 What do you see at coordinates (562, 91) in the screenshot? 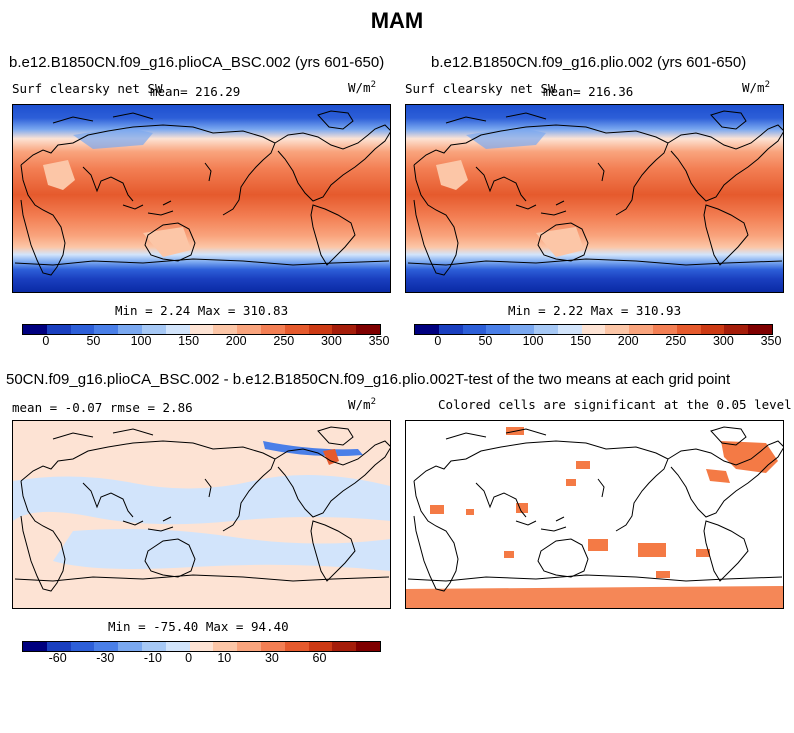
I see `panel2-mean-label: mean=` at bounding box center [562, 91].